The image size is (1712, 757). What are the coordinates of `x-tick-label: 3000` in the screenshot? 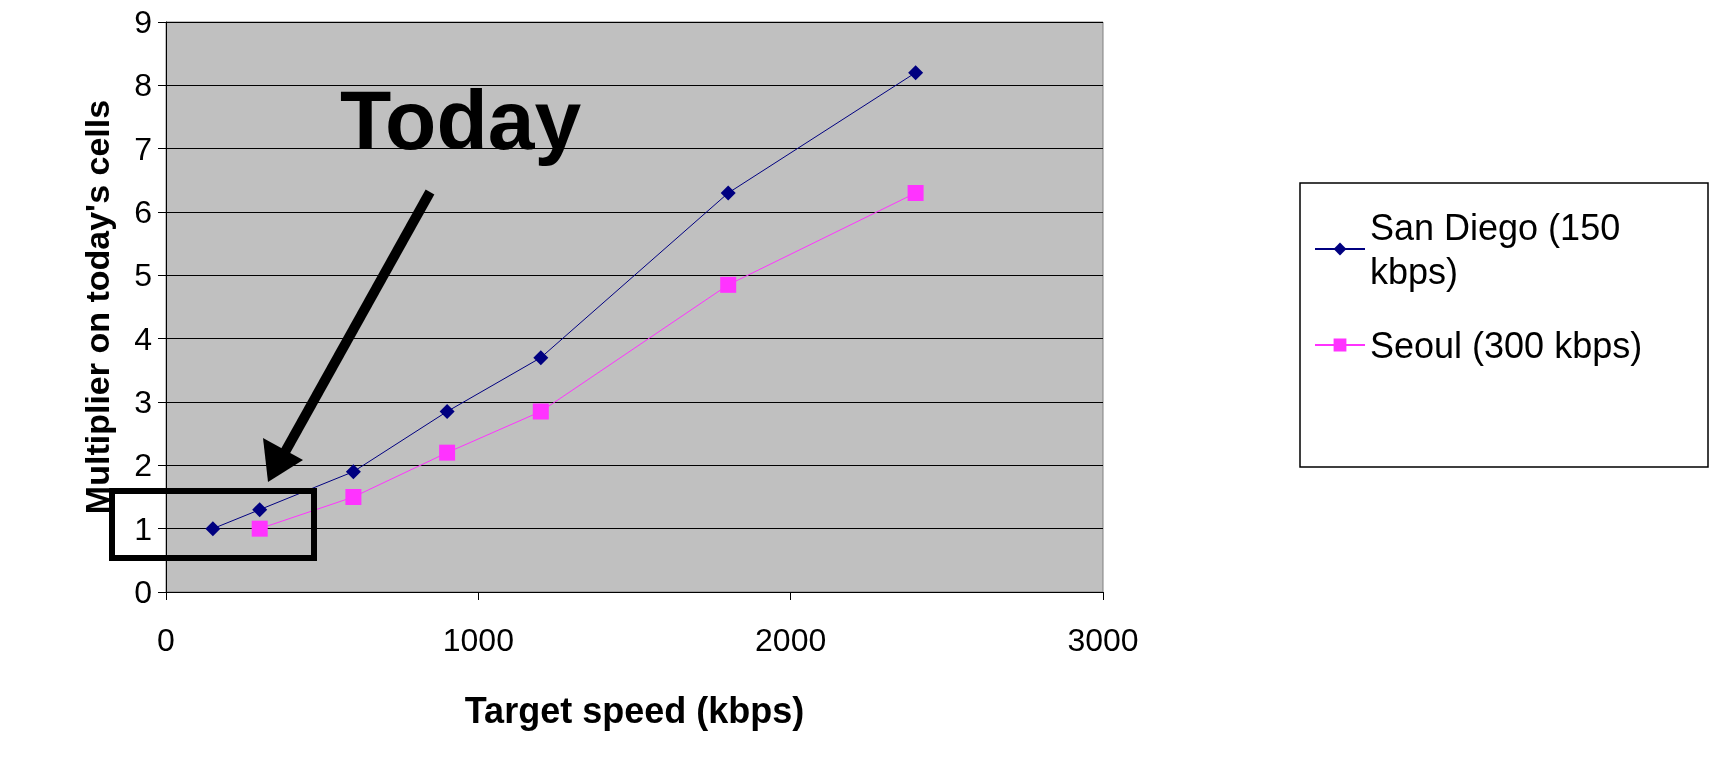 It's located at (1103, 640).